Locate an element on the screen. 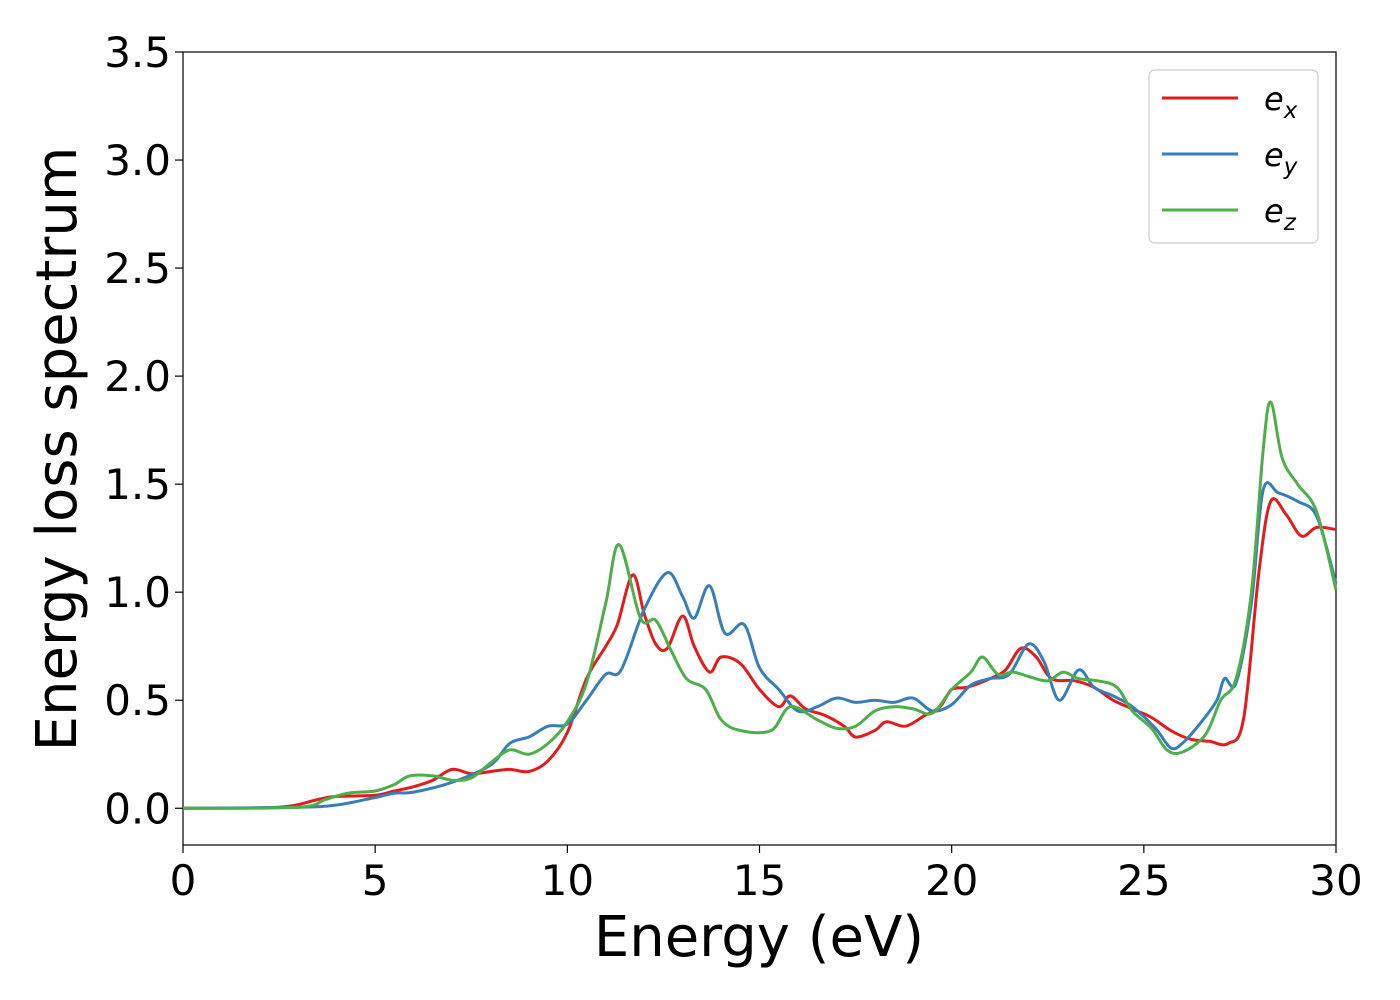  x-tick-label: 0 is located at coordinates (183, 880).